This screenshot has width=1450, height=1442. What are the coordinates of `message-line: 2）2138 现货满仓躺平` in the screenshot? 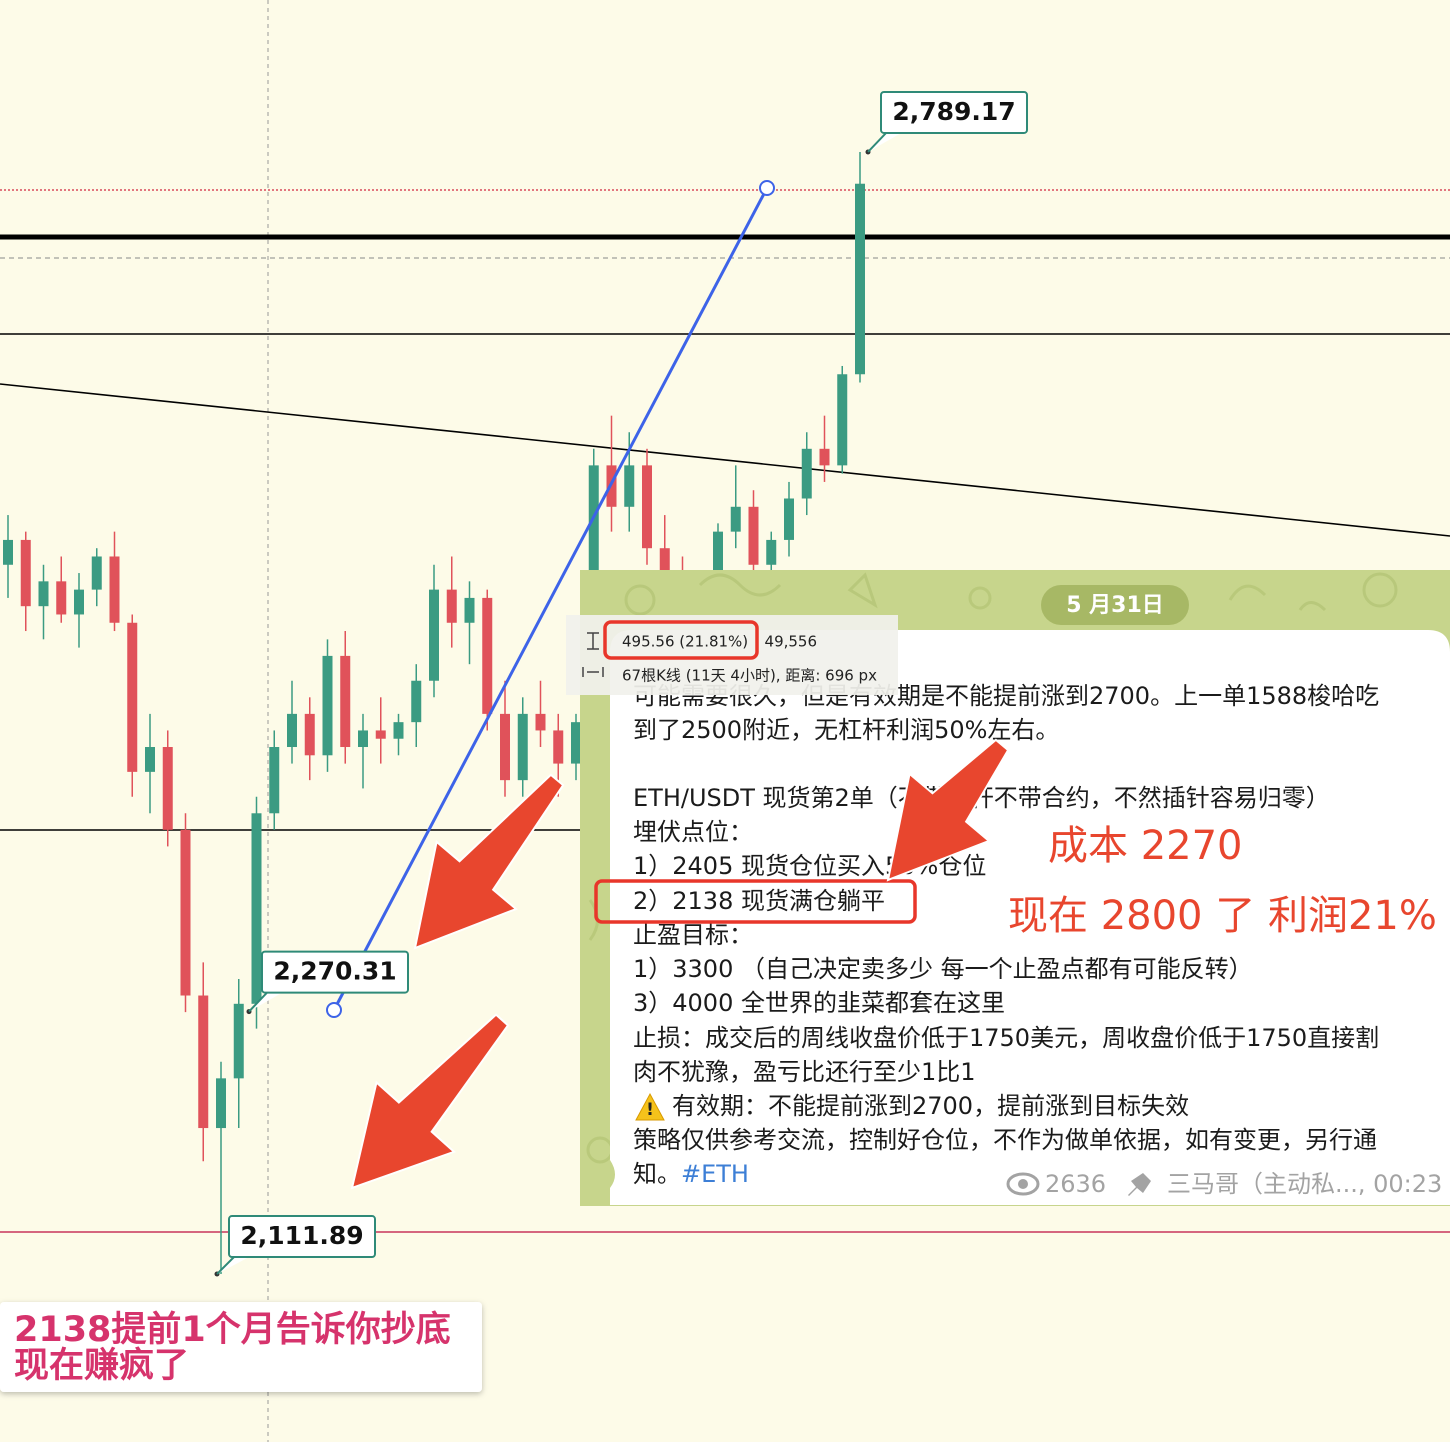 It's located at (759, 901).